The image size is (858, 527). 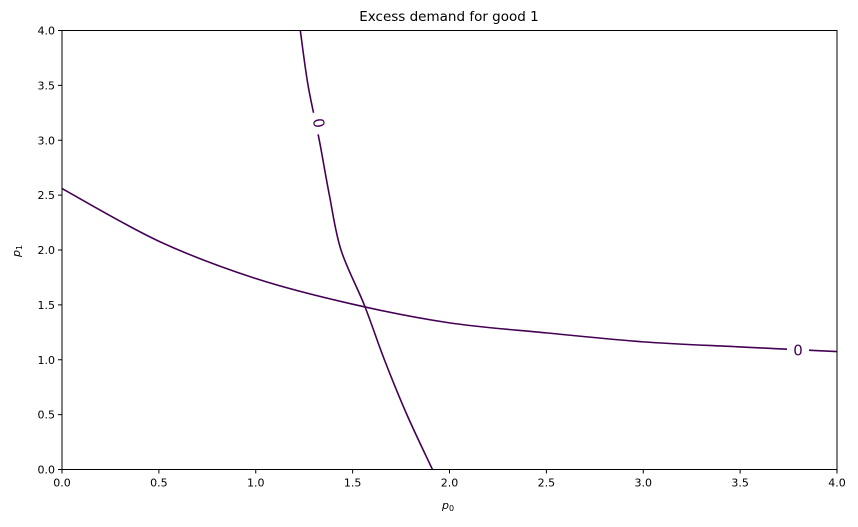 I want to click on y-tick-label: 3.5, so click(x=47, y=85).